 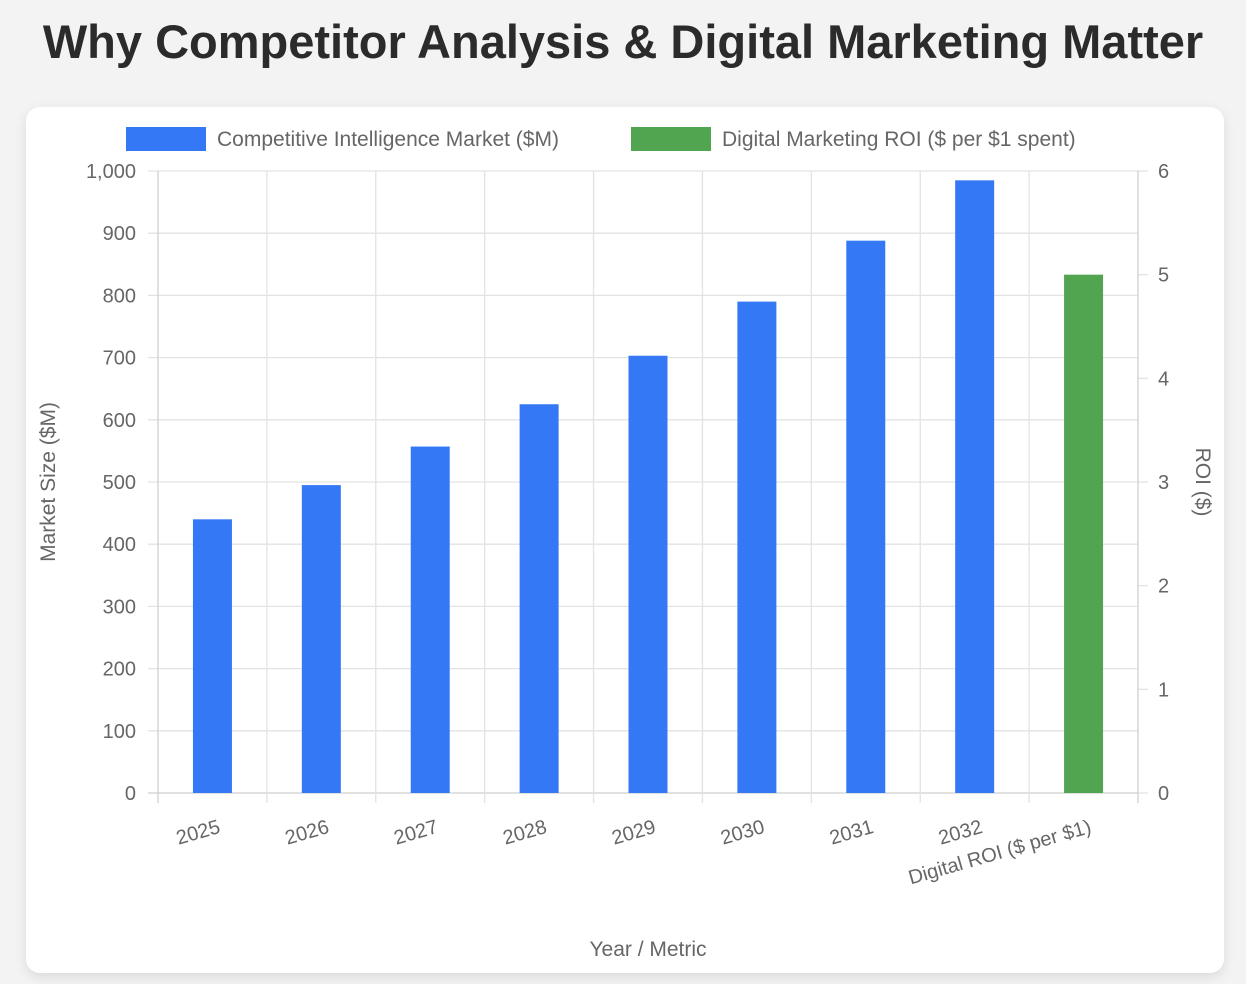 What do you see at coordinates (119, 607) in the screenshot?
I see `y-tick-label: 300` at bounding box center [119, 607].